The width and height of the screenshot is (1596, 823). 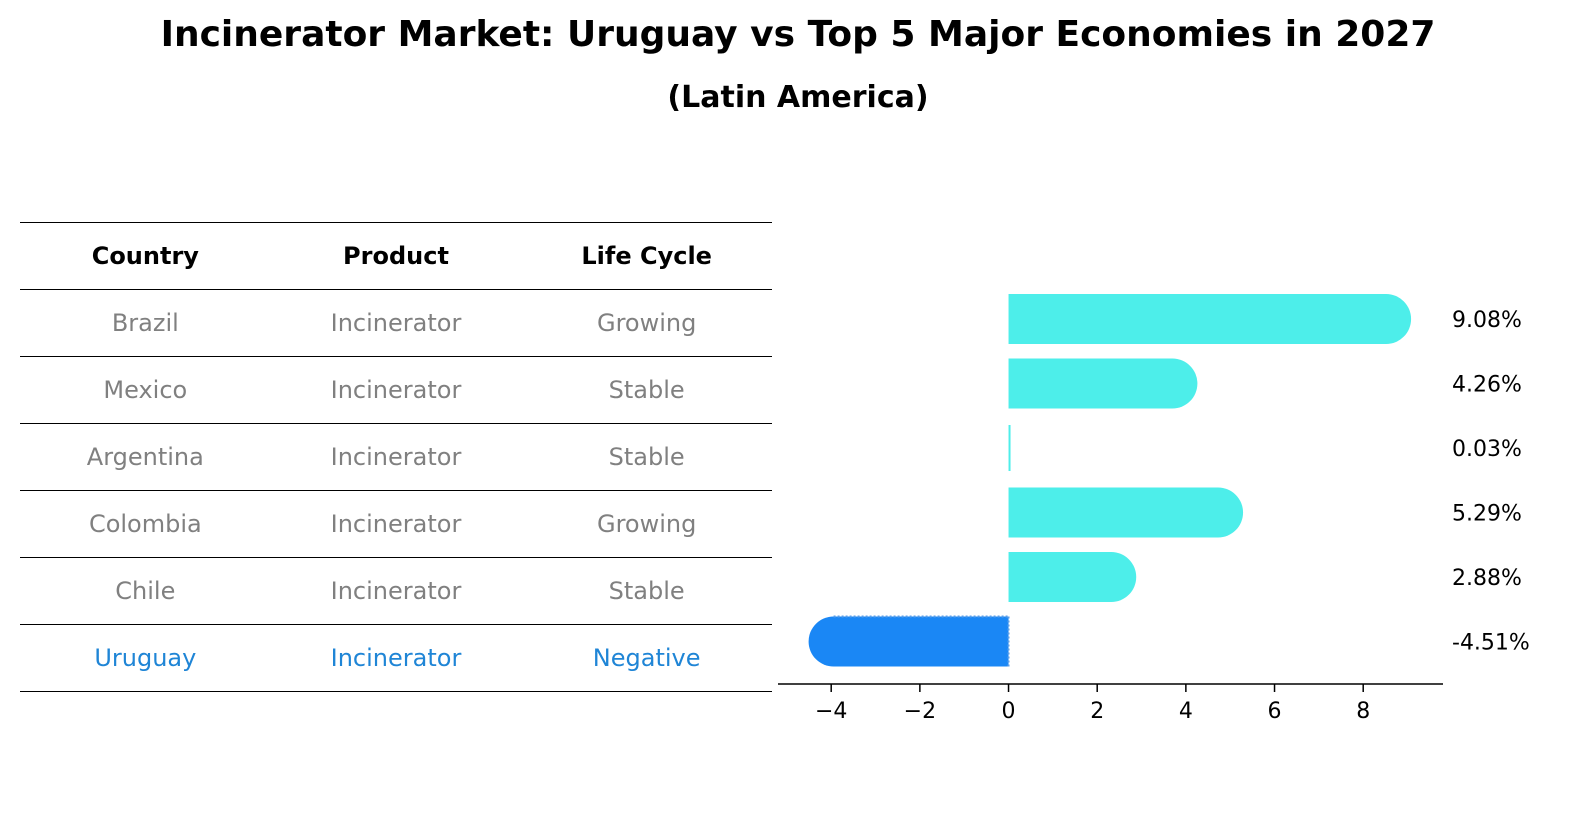 What do you see at coordinates (798, 97) in the screenshot?
I see `chart-subtitle: (Latin America)` at bounding box center [798, 97].